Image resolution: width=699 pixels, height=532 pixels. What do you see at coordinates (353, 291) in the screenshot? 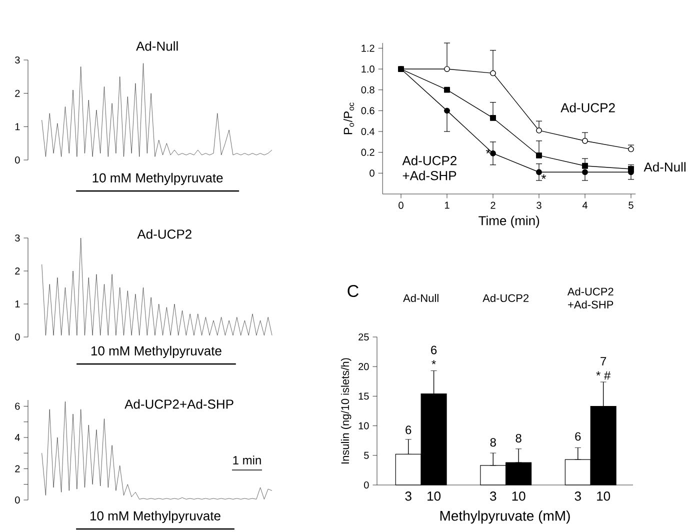
I see `text: C` at bounding box center [353, 291].